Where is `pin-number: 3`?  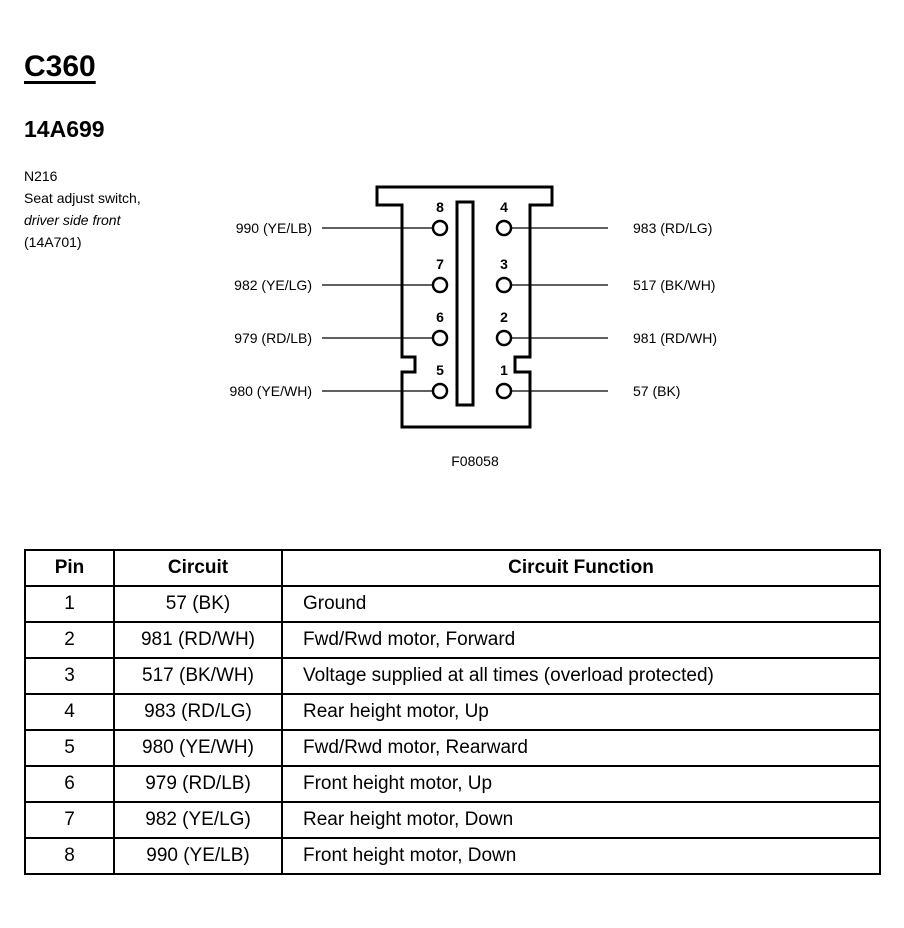 pin-number: 3 is located at coordinates (504, 264).